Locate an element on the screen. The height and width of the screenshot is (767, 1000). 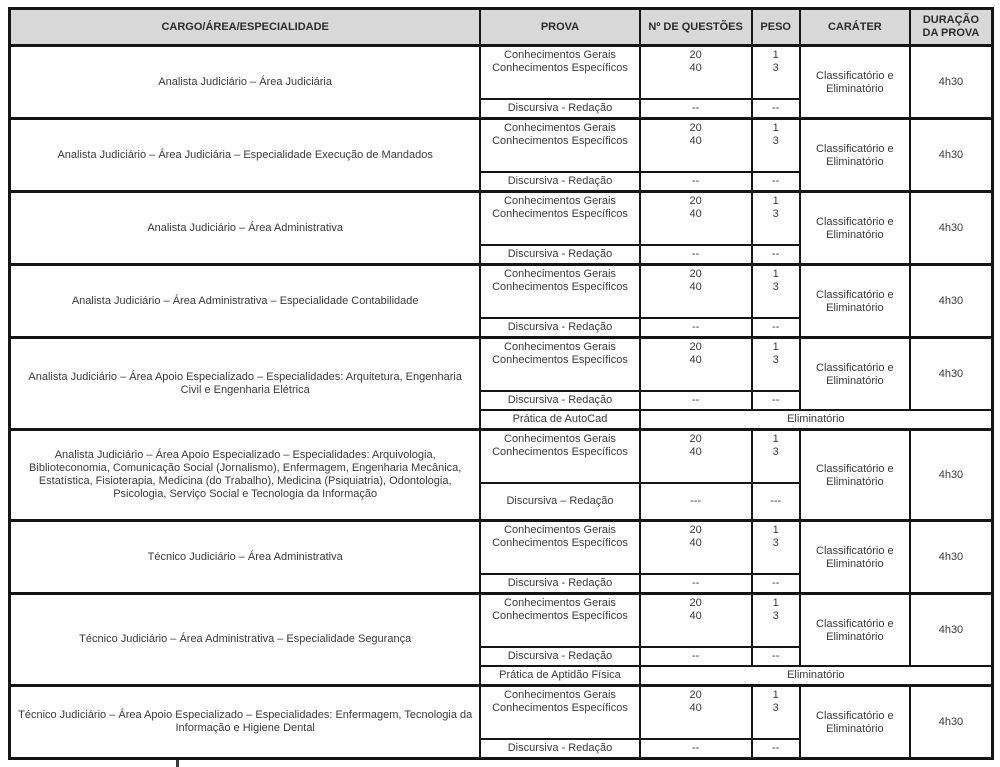
practical-test-label-cell: Prática de AutoCad is located at coordinates (560, 420).